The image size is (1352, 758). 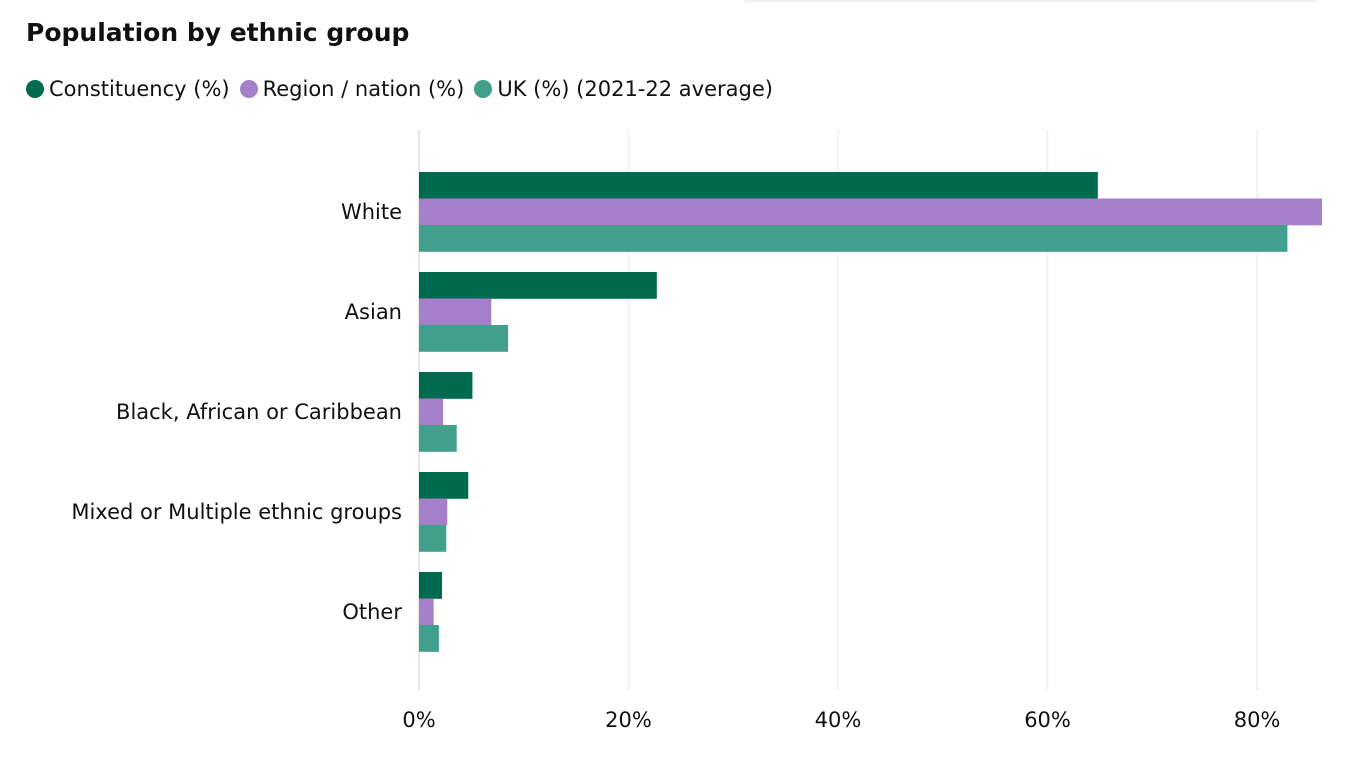 I want to click on chart-title: Population by ethnic group, so click(x=218, y=32).